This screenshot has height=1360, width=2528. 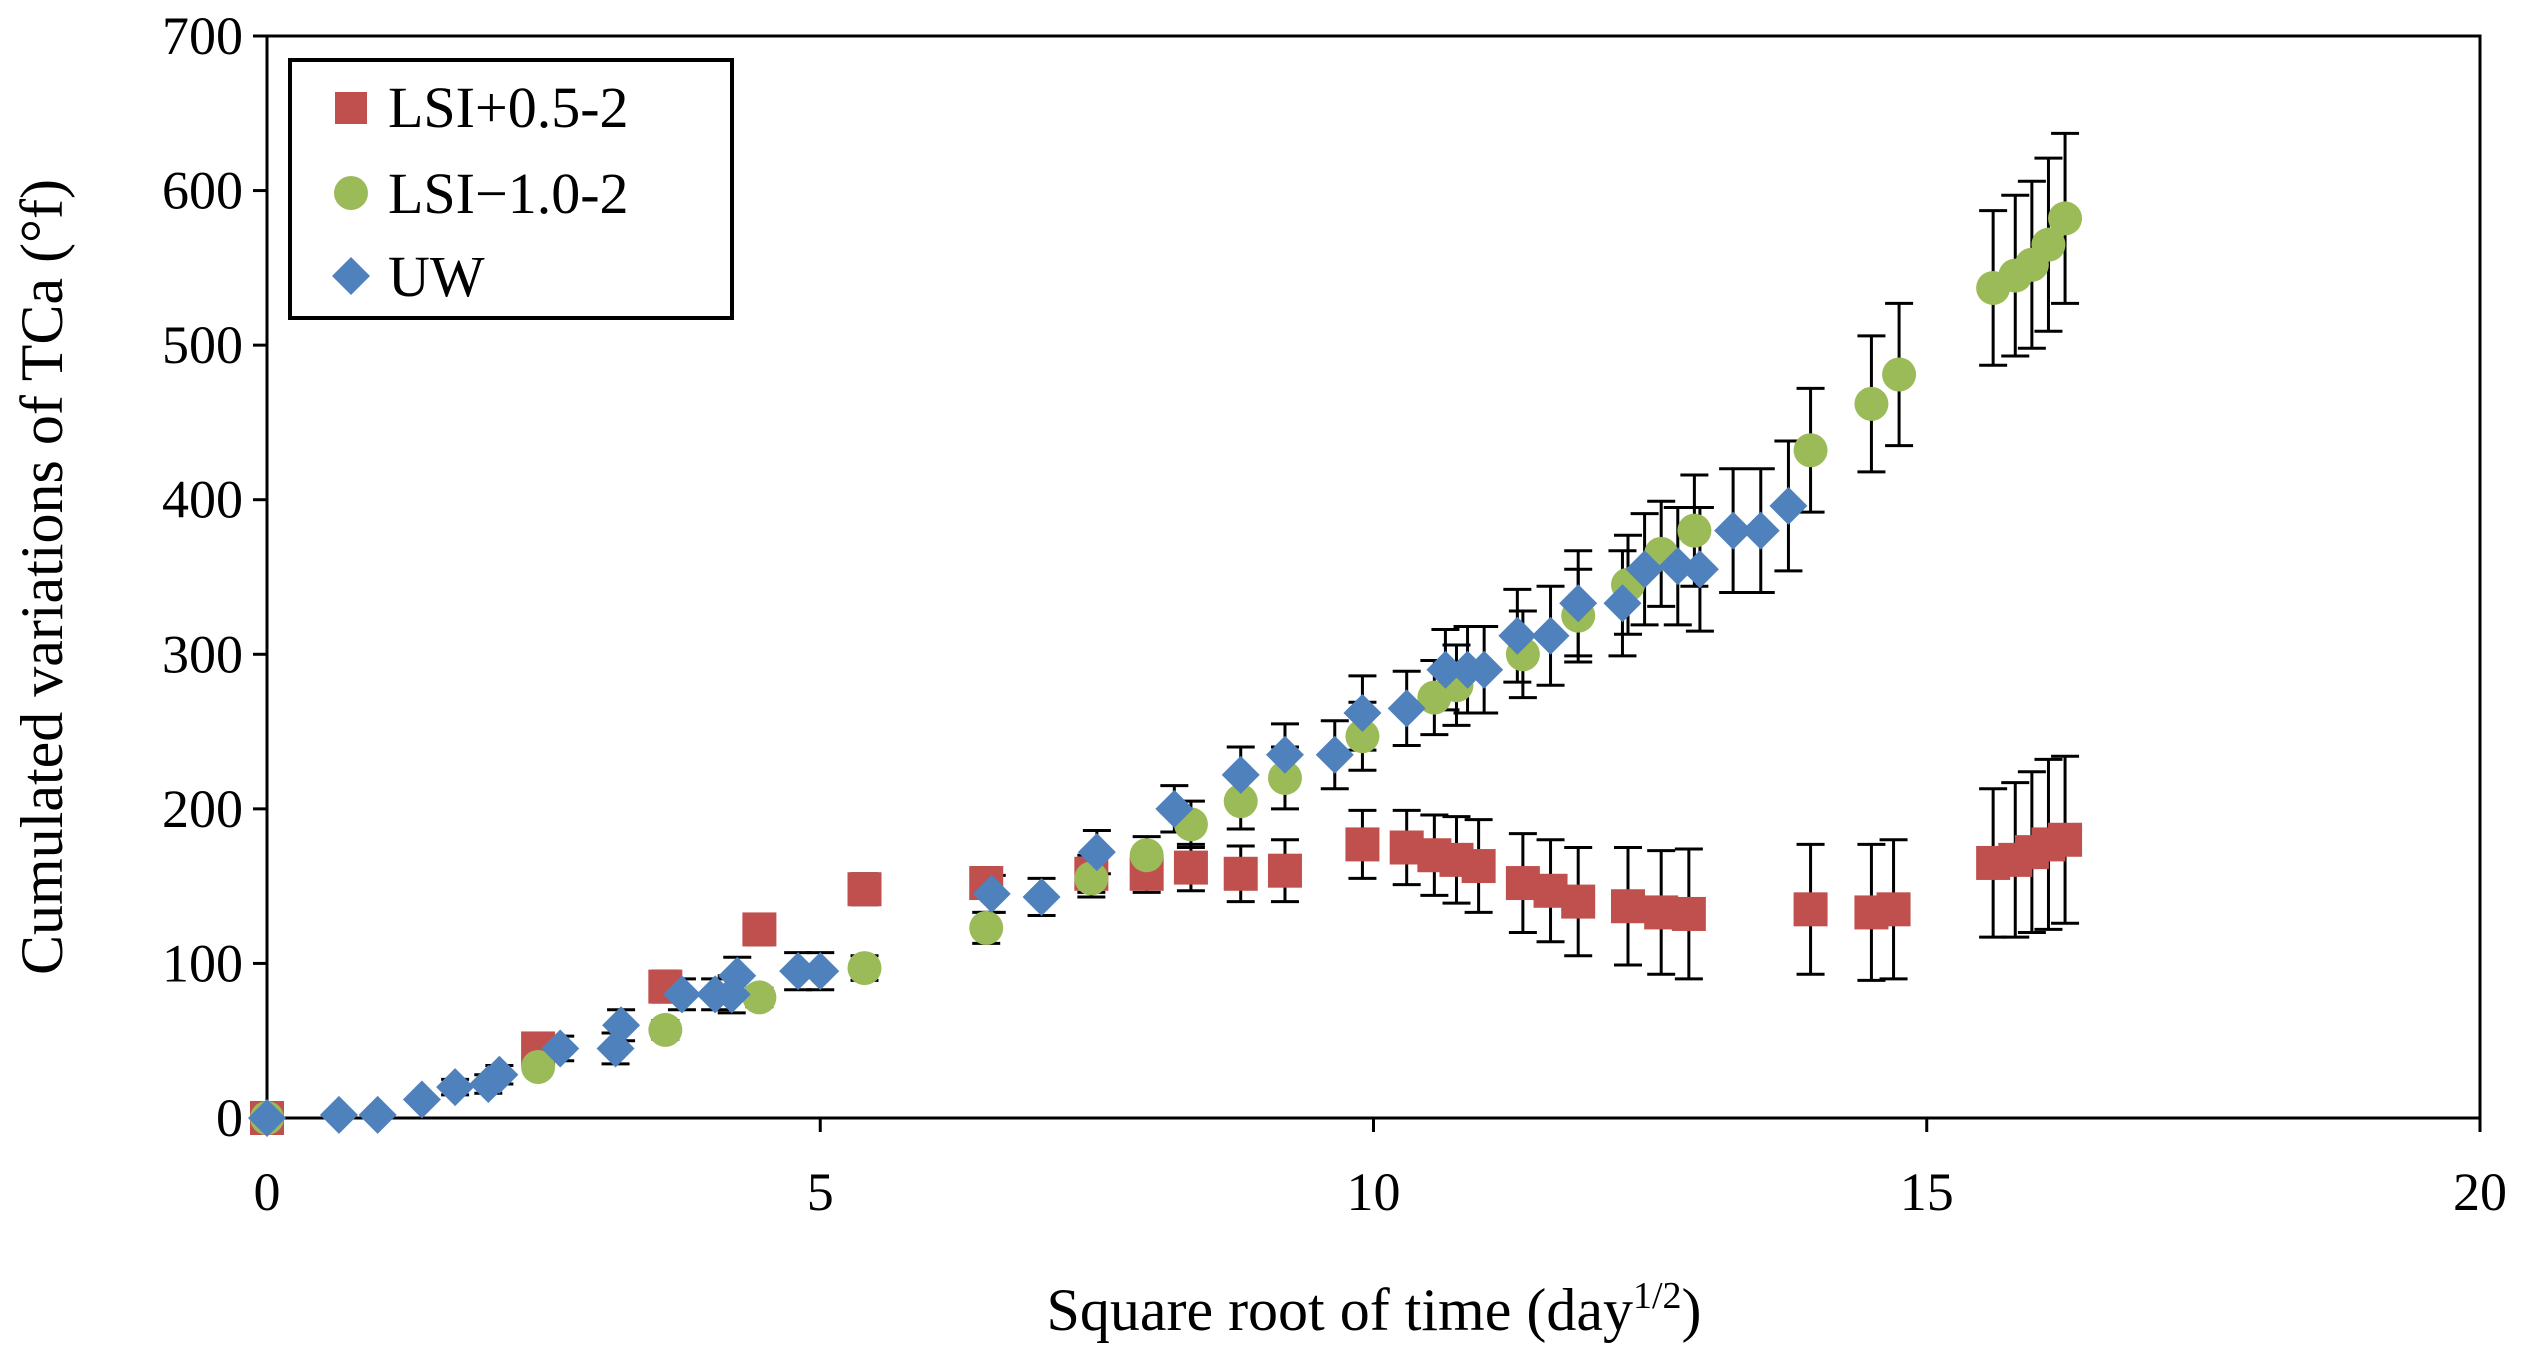 What do you see at coordinates (42, 577) in the screenshot?
I see `y-axis-title: Cumulated variations of TCa (°f)` at bounding box center [42, 577].